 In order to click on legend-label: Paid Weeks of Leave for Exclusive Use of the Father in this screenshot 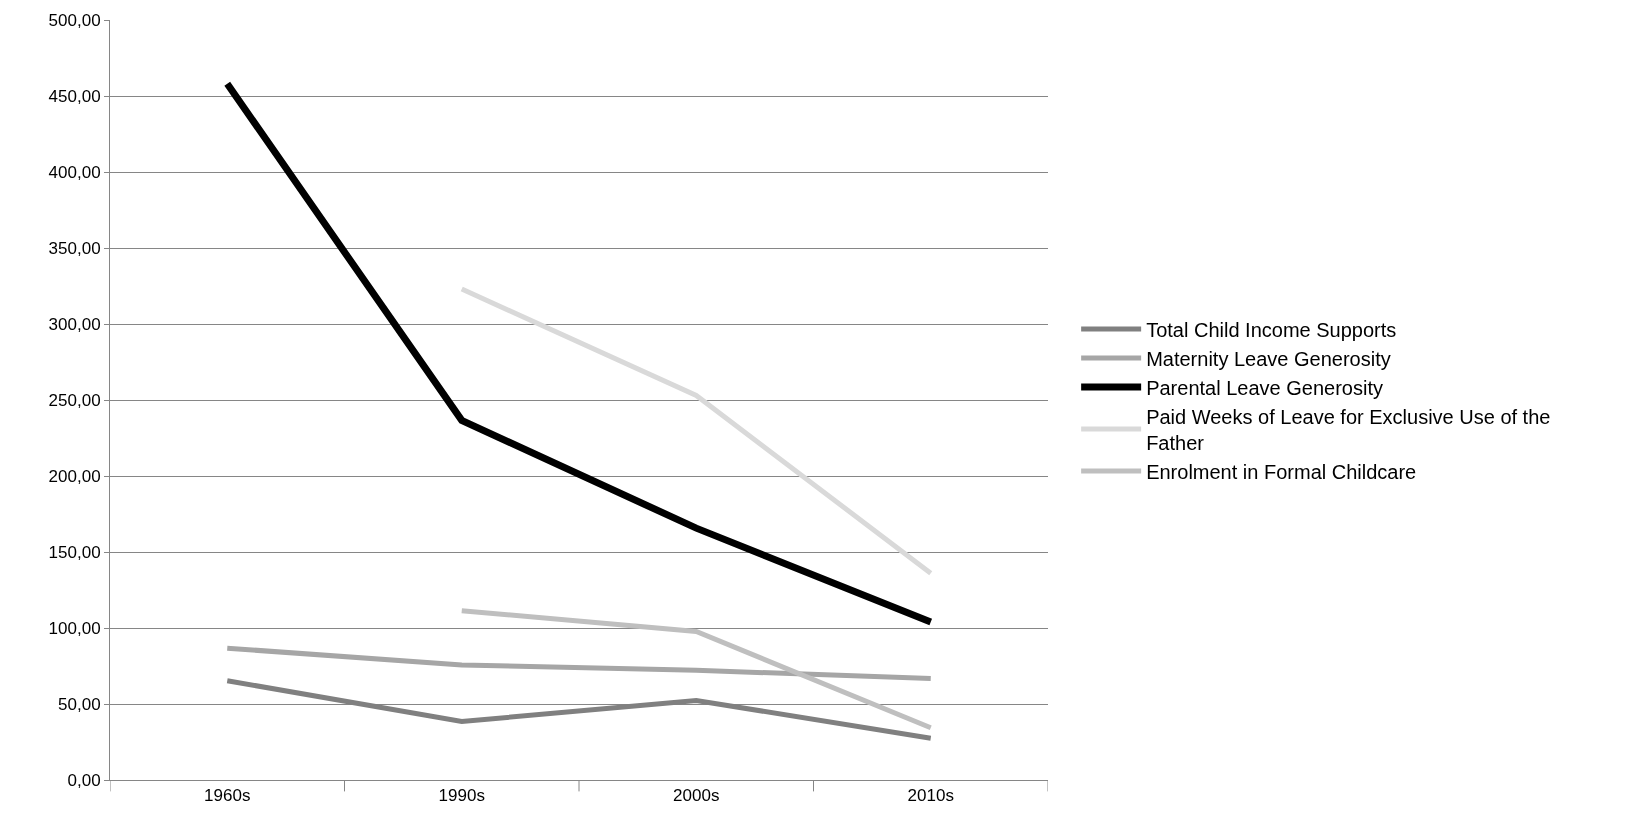, I will do `click(1348, 429)`.